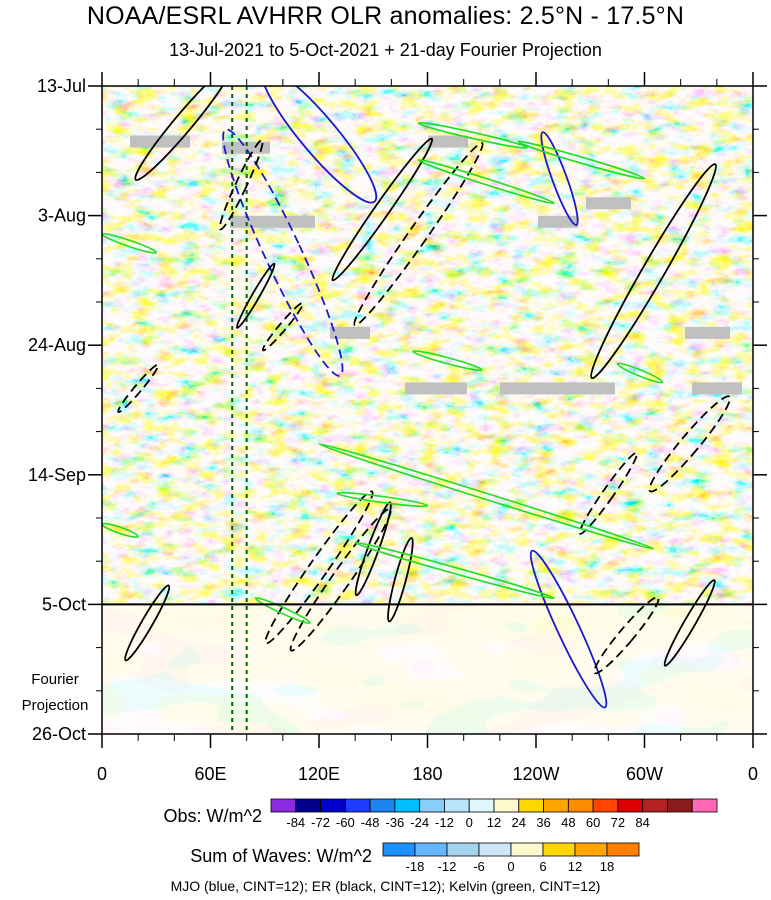 This screenshot has height=900, width=771. I want to click on obs-colorbar-tick-label: -24, so click(419, 822).